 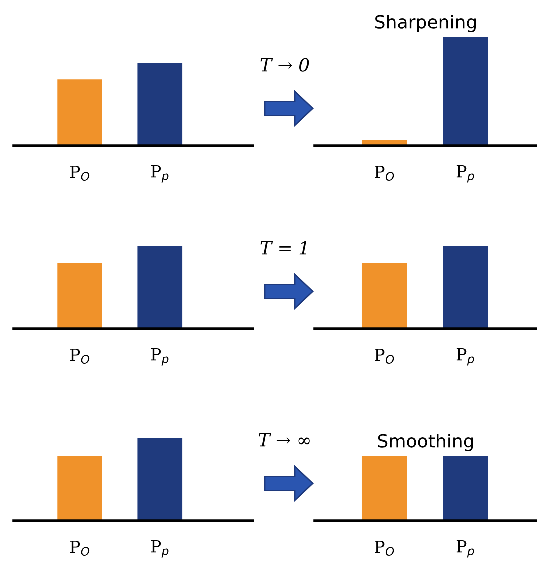 What do you see at coordinates (285, 65) in the screenshot?
I see `text: T → 0` at bounding box center [285, 65].